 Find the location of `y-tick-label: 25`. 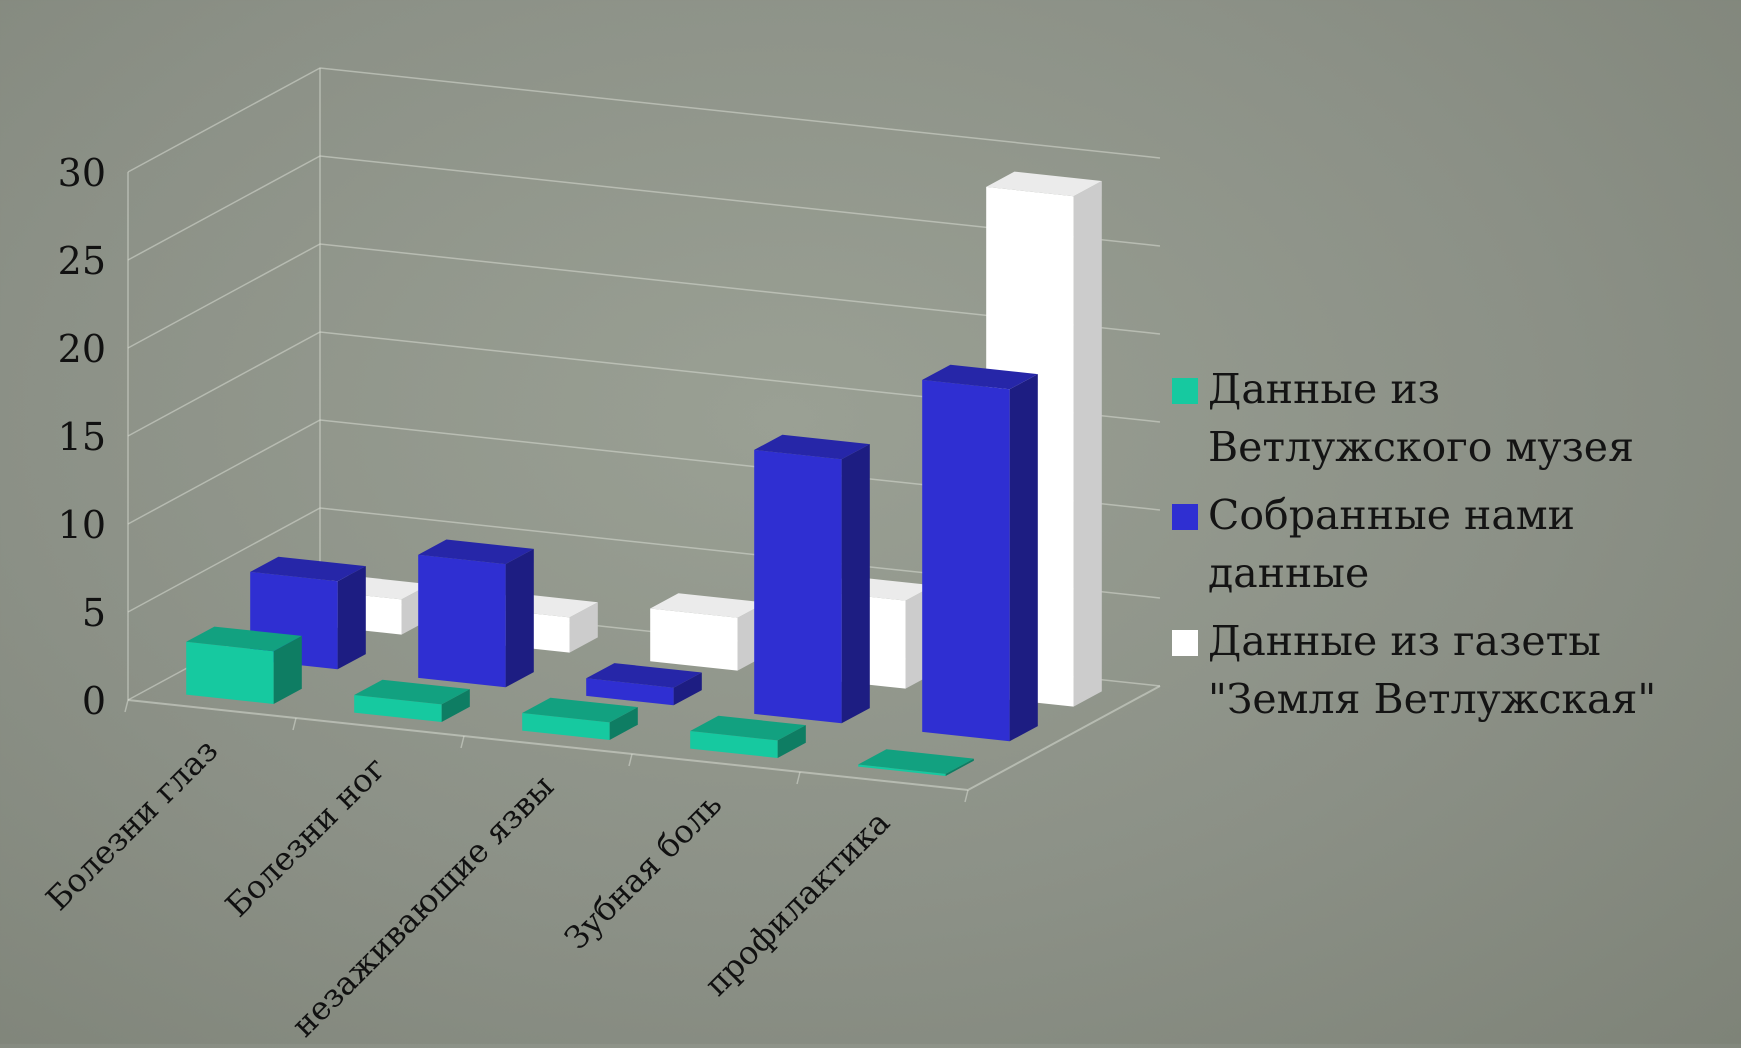

y-tick-label: 25 is located at coordinates (82, 261).